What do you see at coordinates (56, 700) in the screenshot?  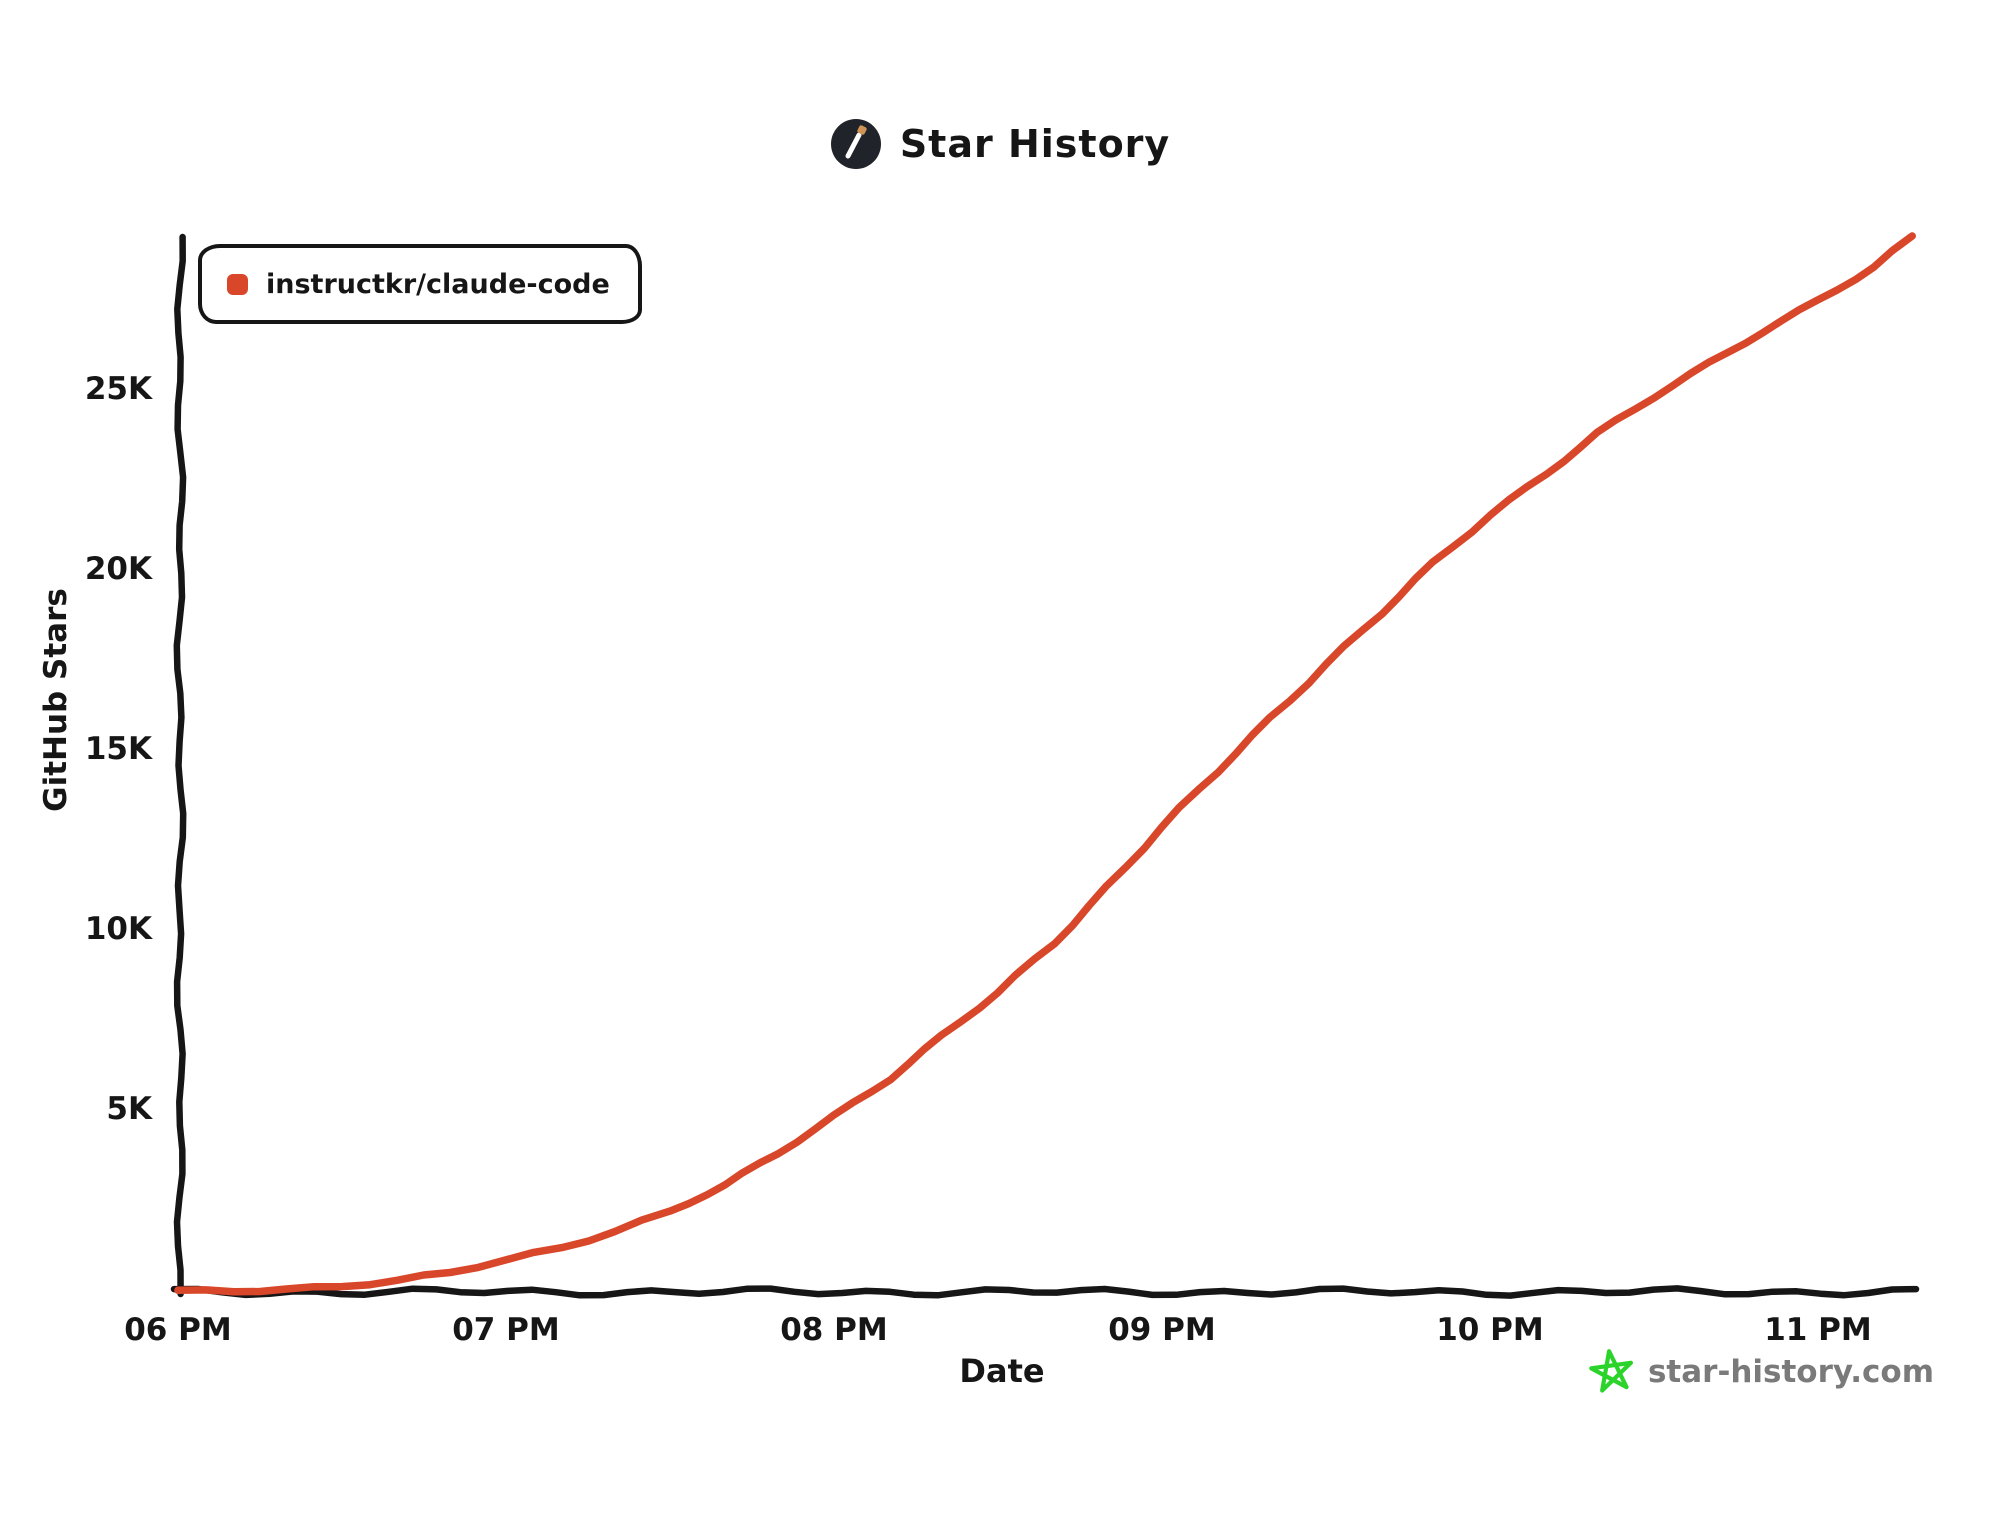 I see `y-axis-title: GitHub Stars` at bounding box center [56, 700].